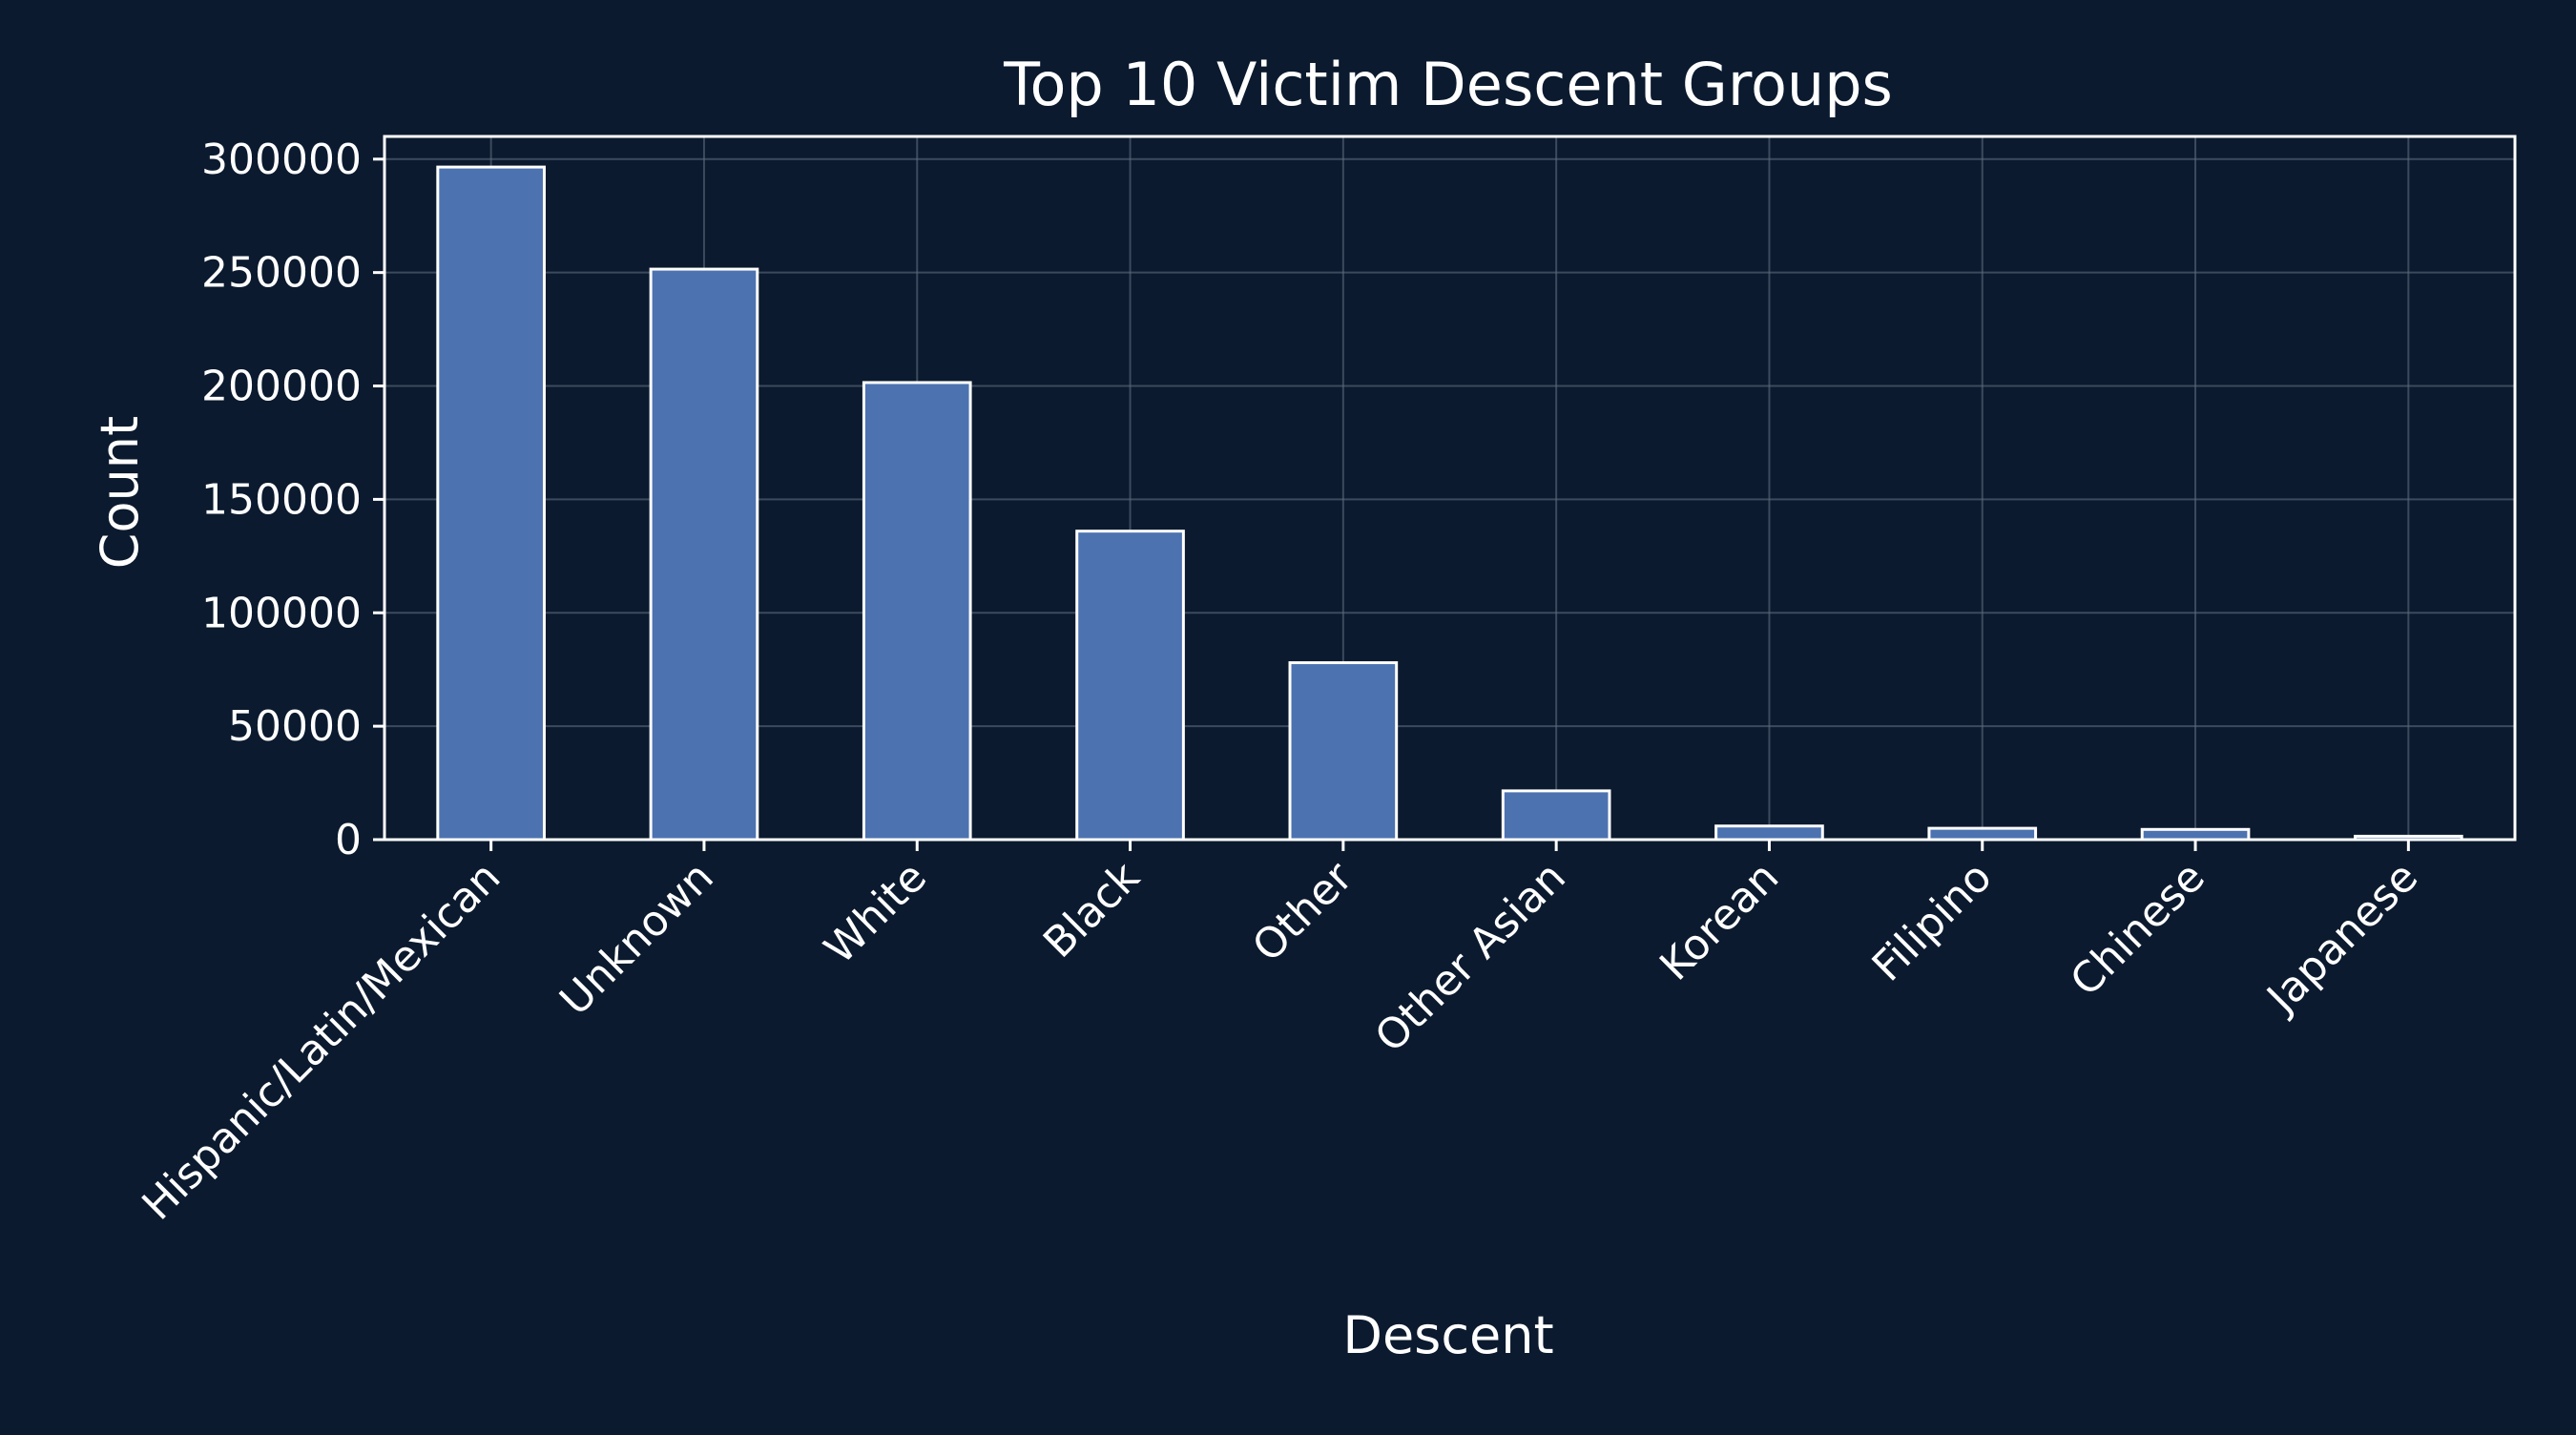  Describe the element at coordinates (875, 913) in the screenshot. I see `x-tick-label: White` at that location.